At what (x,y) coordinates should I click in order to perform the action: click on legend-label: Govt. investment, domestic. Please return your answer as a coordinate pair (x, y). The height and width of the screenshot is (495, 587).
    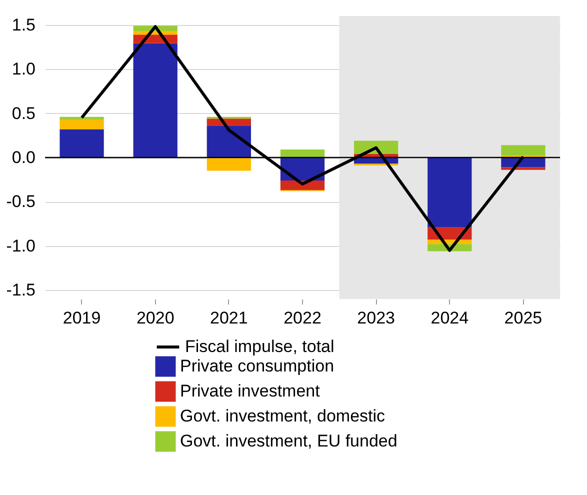
    Looking at the image, I should click on (283, 416).